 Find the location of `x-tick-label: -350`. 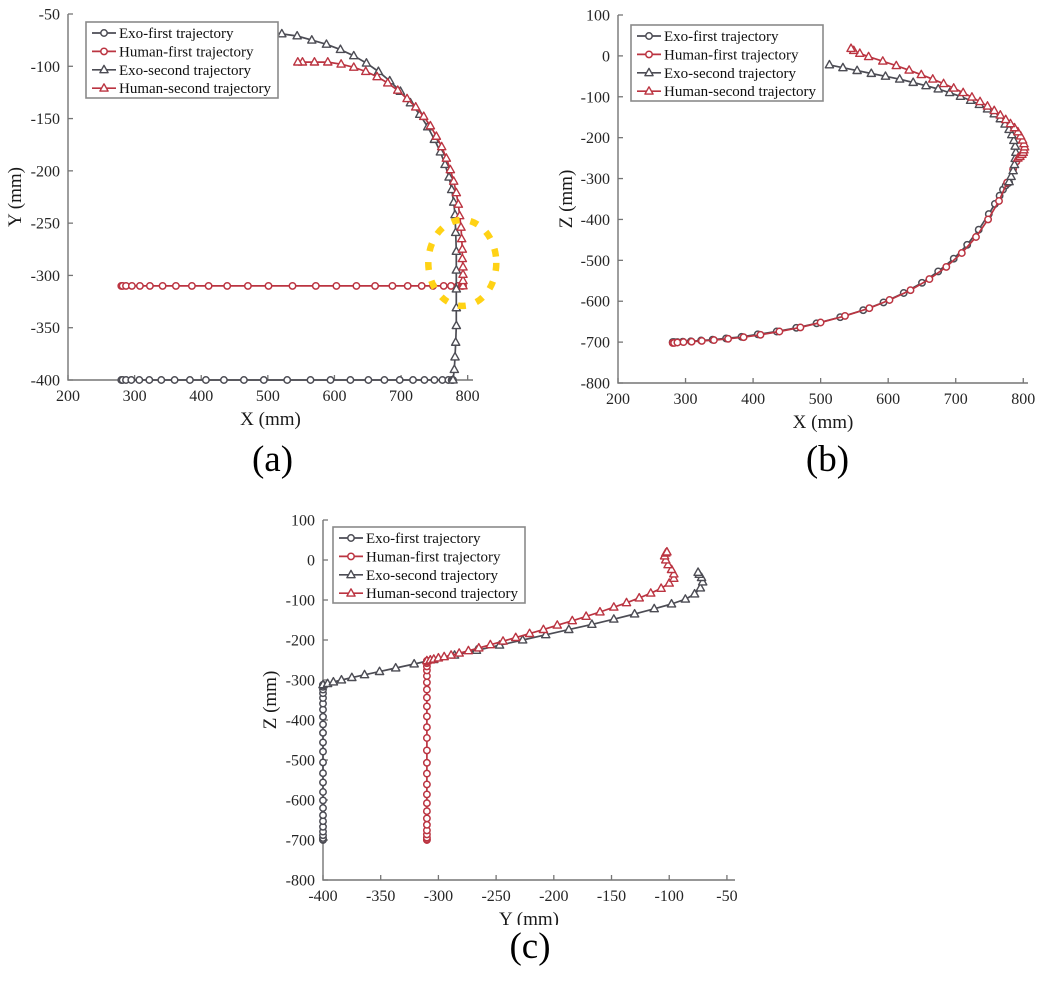

x-tick-label: -350 is located at coordinates (380, 896).